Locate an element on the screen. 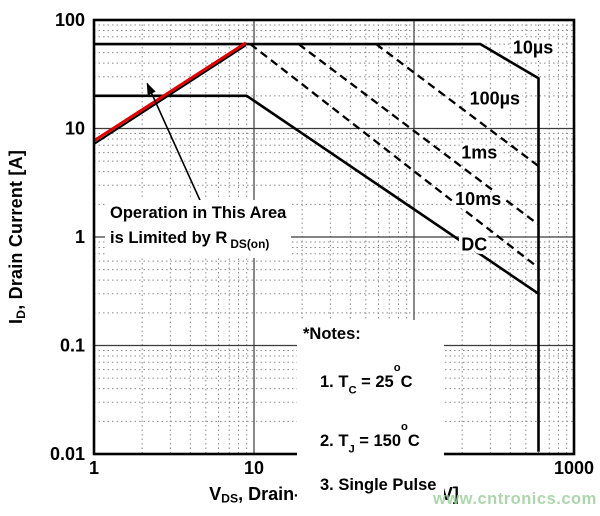  y-axis-symbol: I is located at coordinates (16, 321).